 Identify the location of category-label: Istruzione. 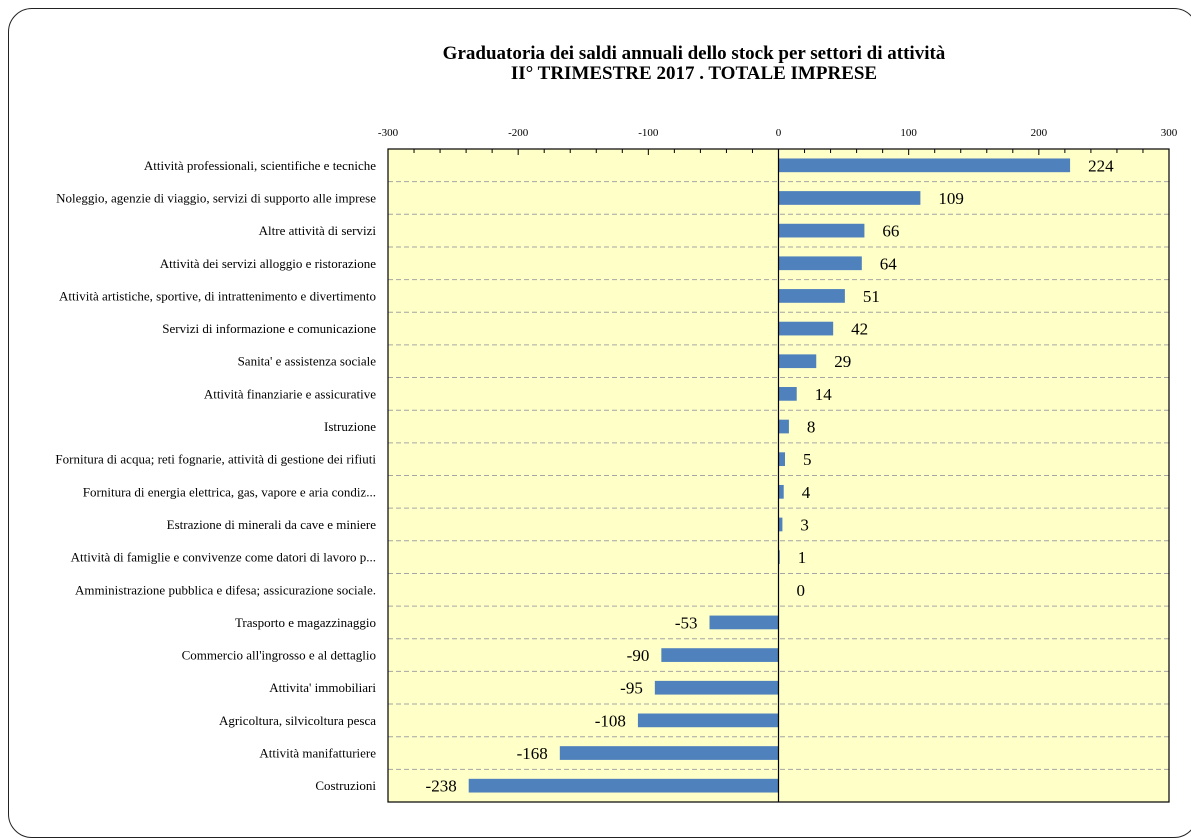
(350, 426).